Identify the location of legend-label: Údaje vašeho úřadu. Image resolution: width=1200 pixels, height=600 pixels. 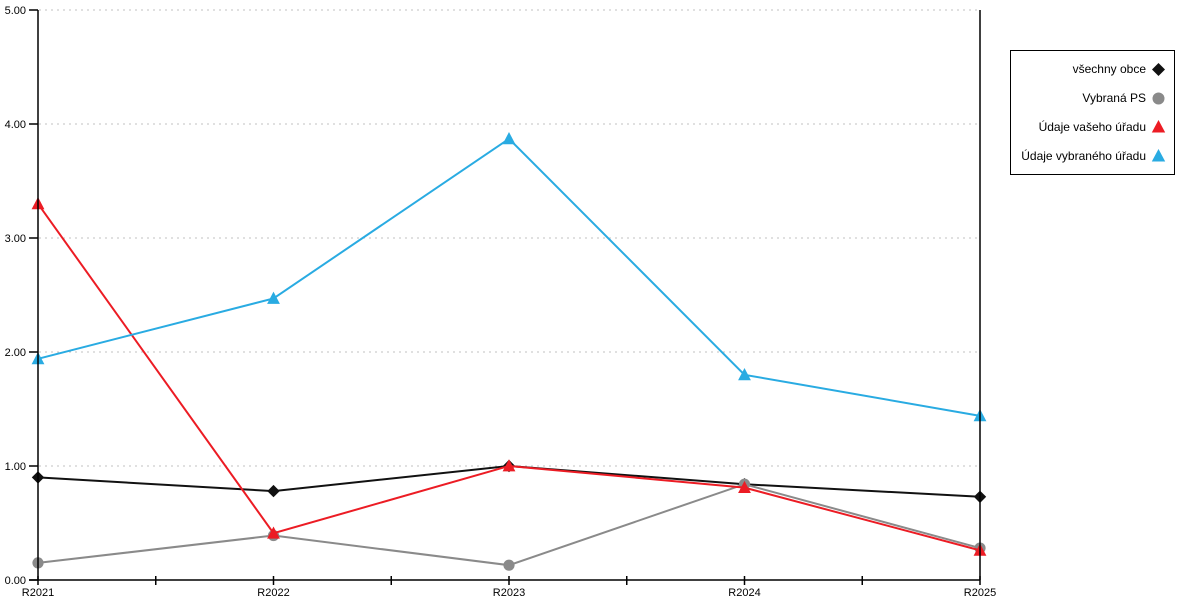
(1092, 126).